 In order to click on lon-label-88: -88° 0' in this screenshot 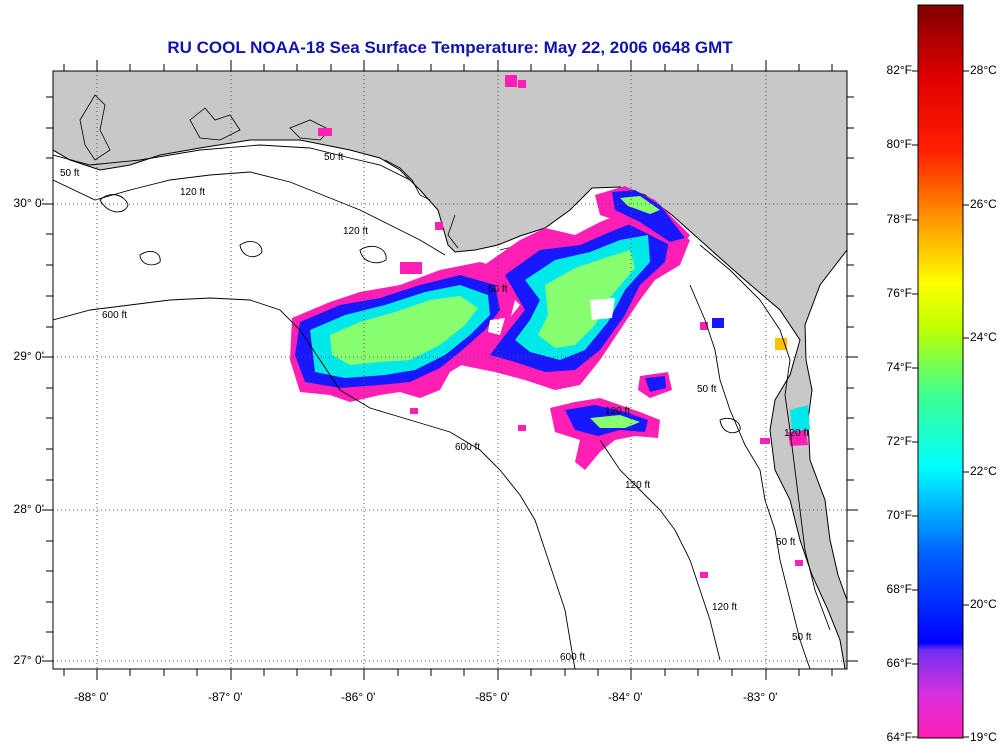, I will do `click(91, 697)`.